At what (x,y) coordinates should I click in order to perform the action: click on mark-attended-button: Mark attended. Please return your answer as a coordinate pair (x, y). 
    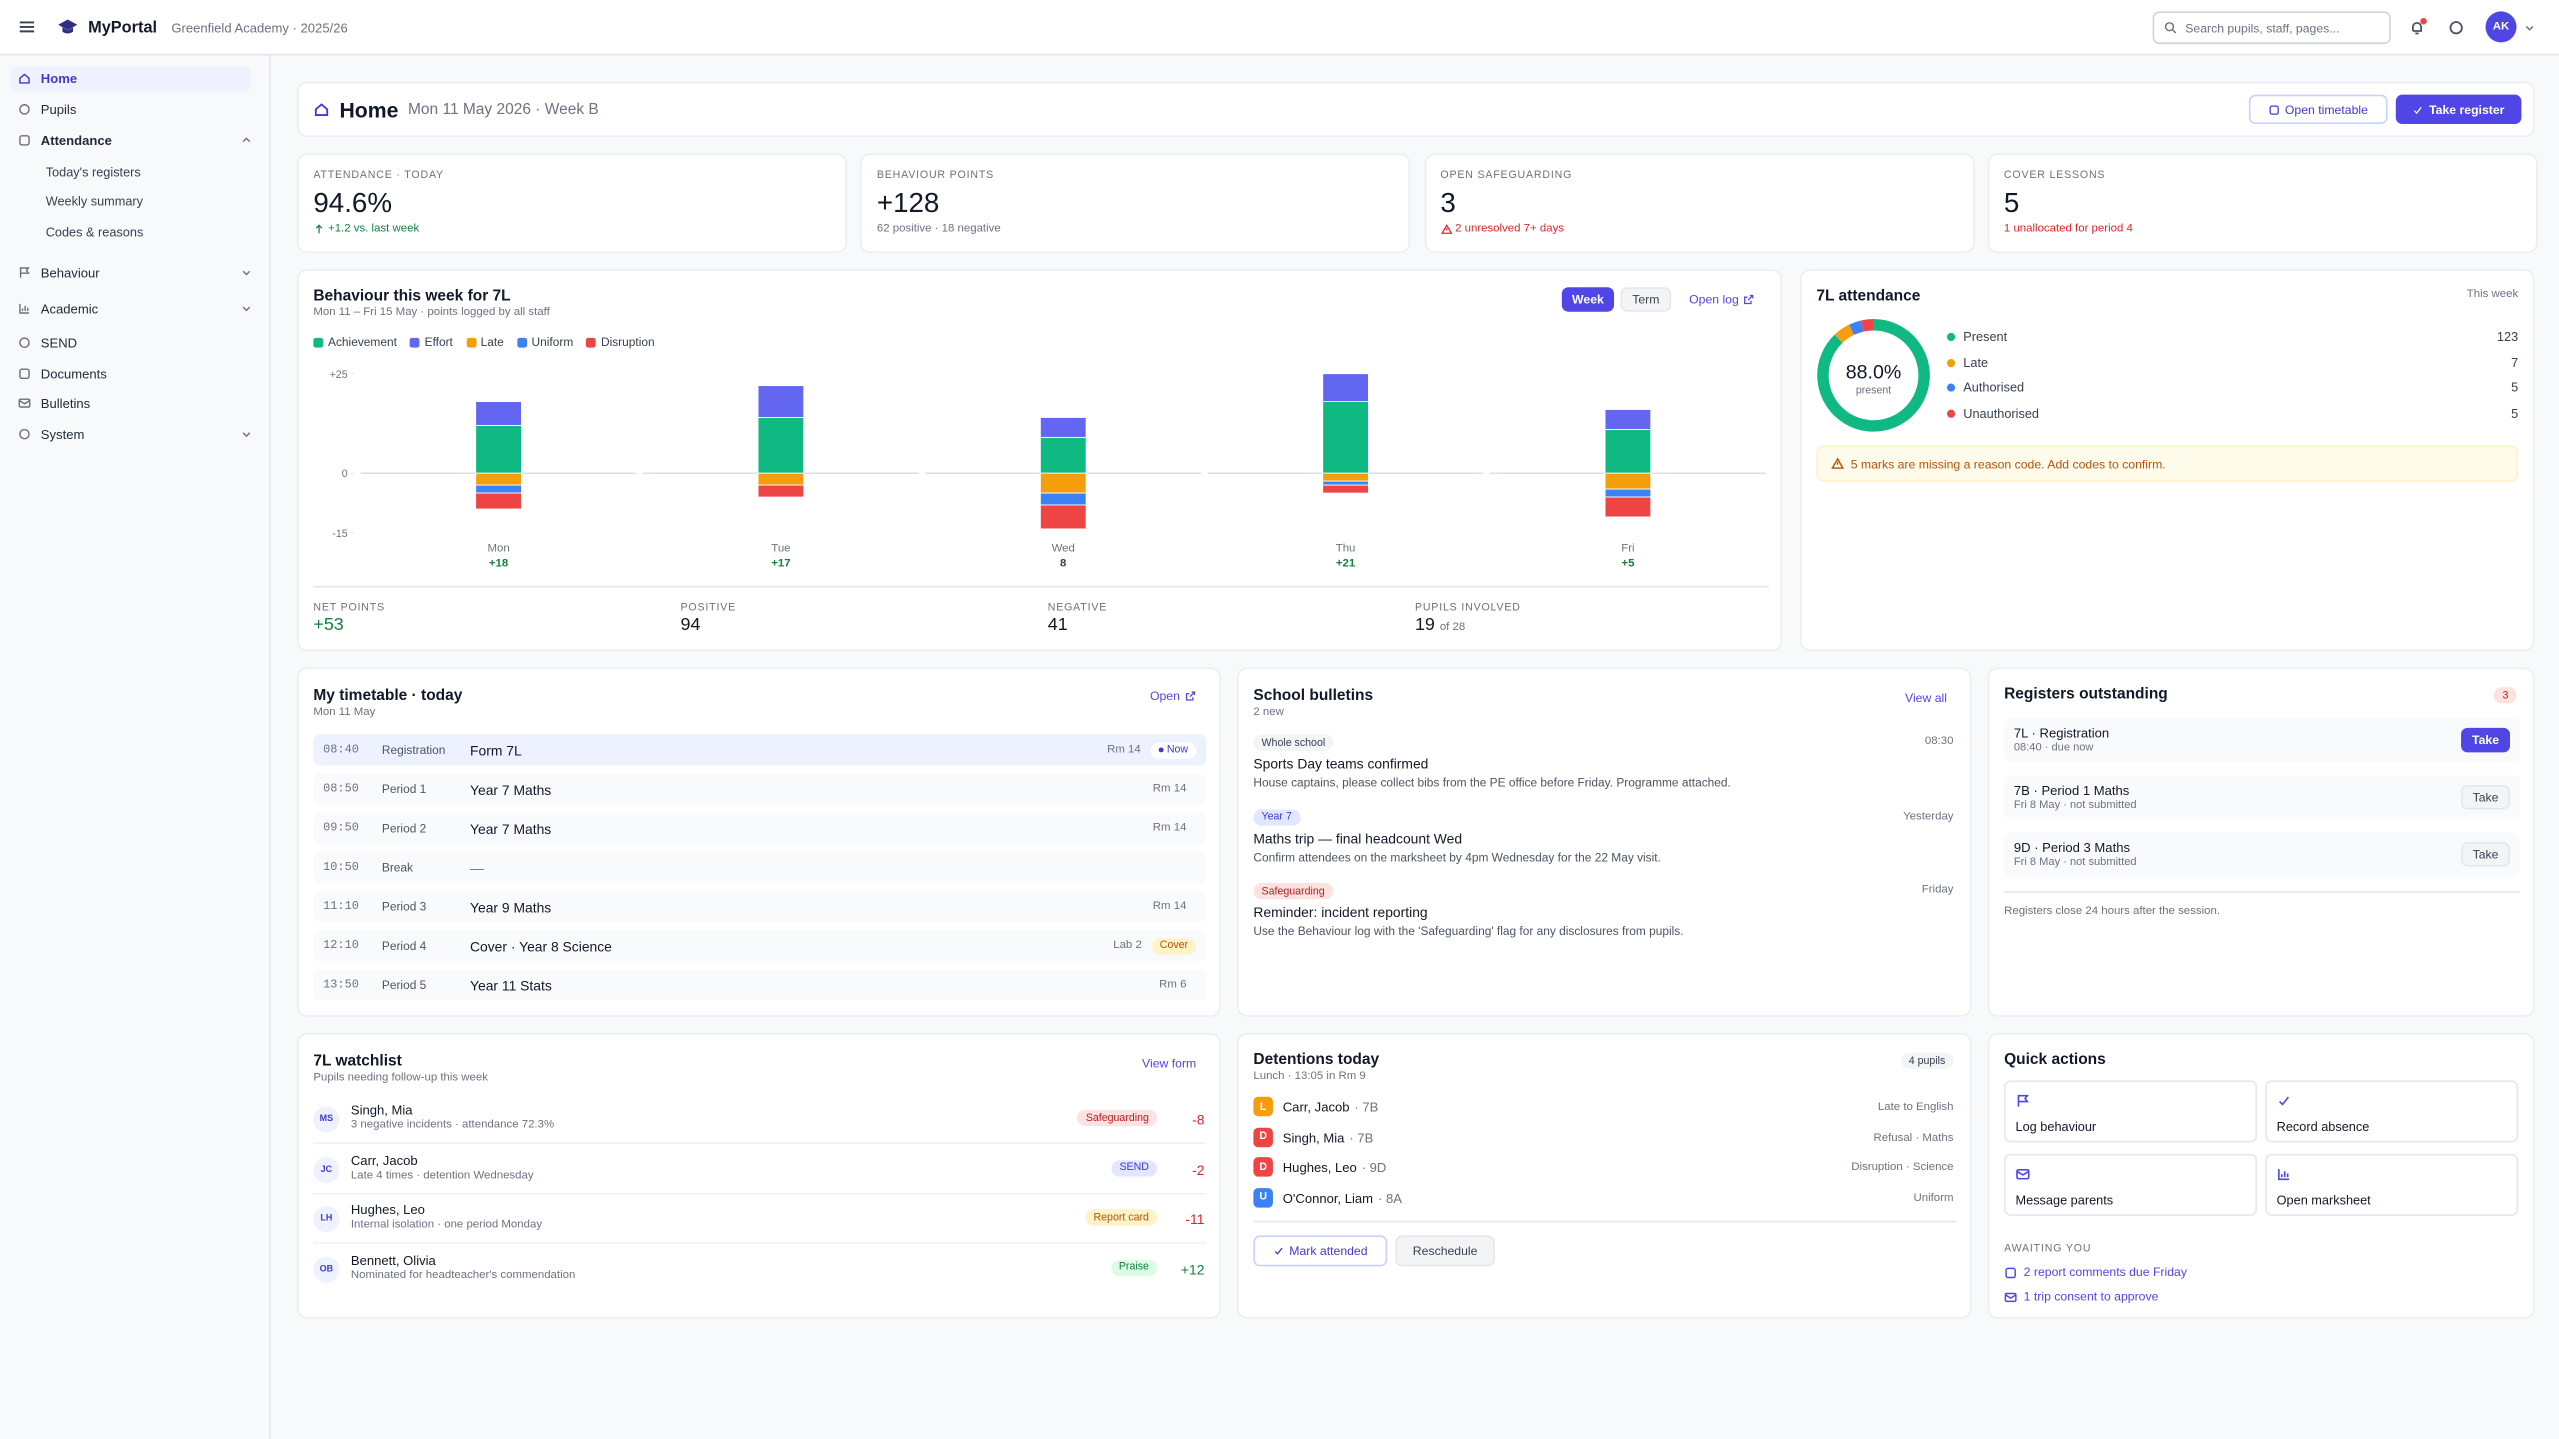
    Looking at the image, I should click on (1320, 1251).